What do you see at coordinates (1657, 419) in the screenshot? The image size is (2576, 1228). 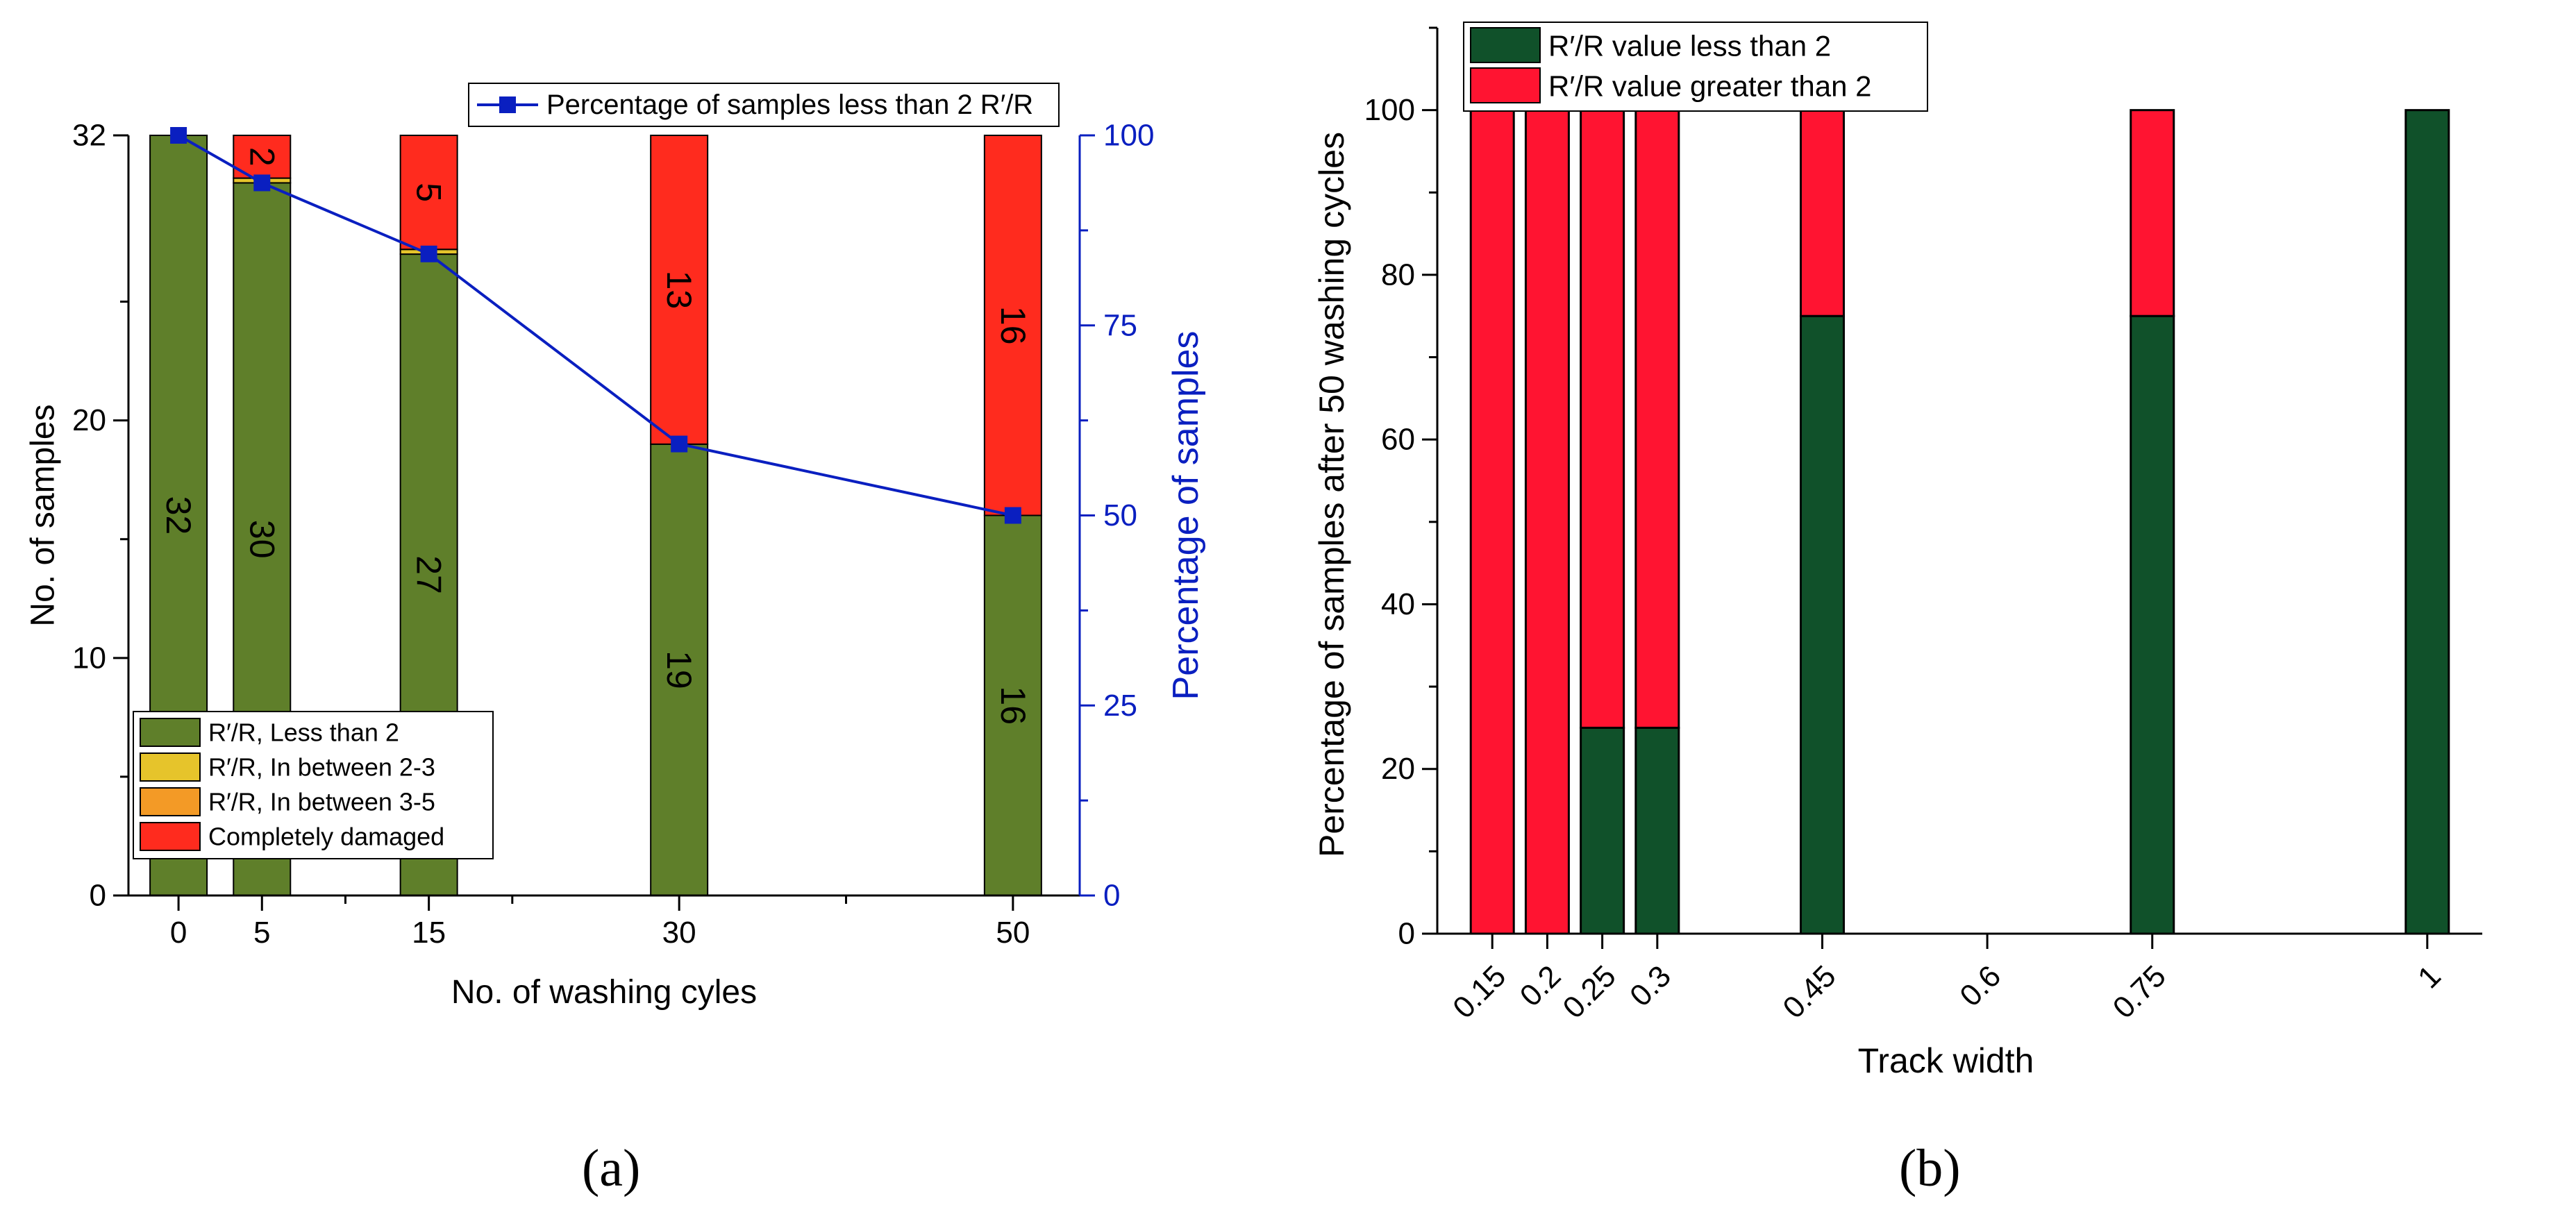 I see `bar-b-1-0.3` at bounding box center [1657, 419].